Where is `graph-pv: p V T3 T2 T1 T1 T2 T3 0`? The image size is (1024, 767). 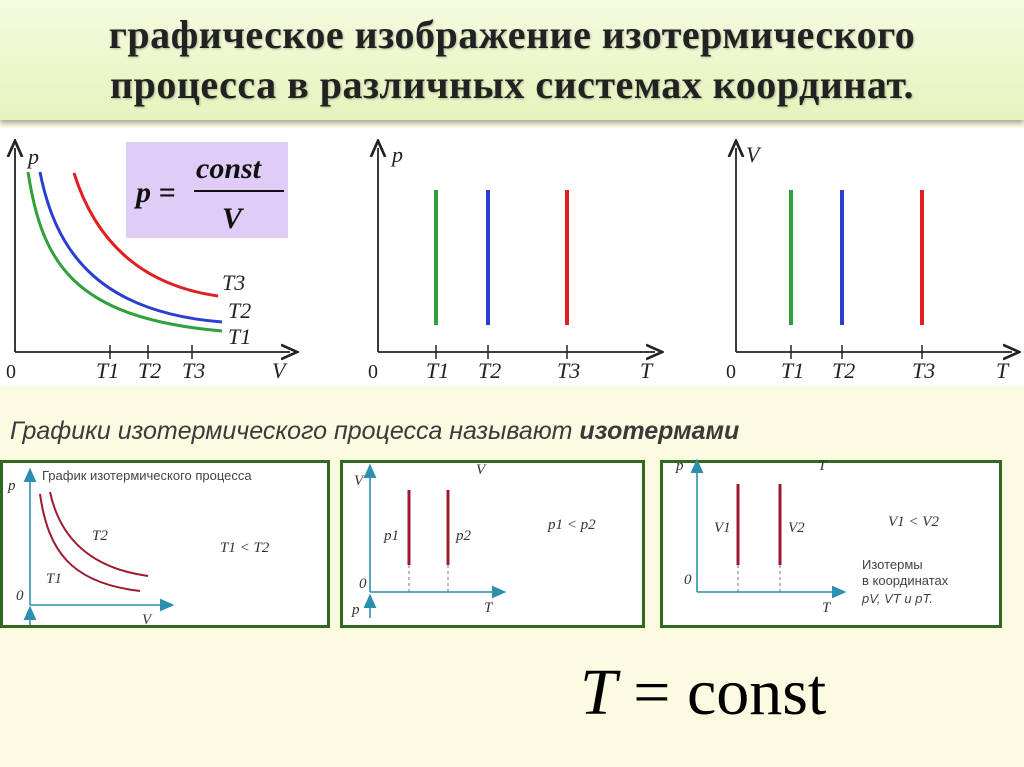 graph-pv: p V T3 T2 T1 T1 T2 T3 0 is located at coordinates (148, 263).